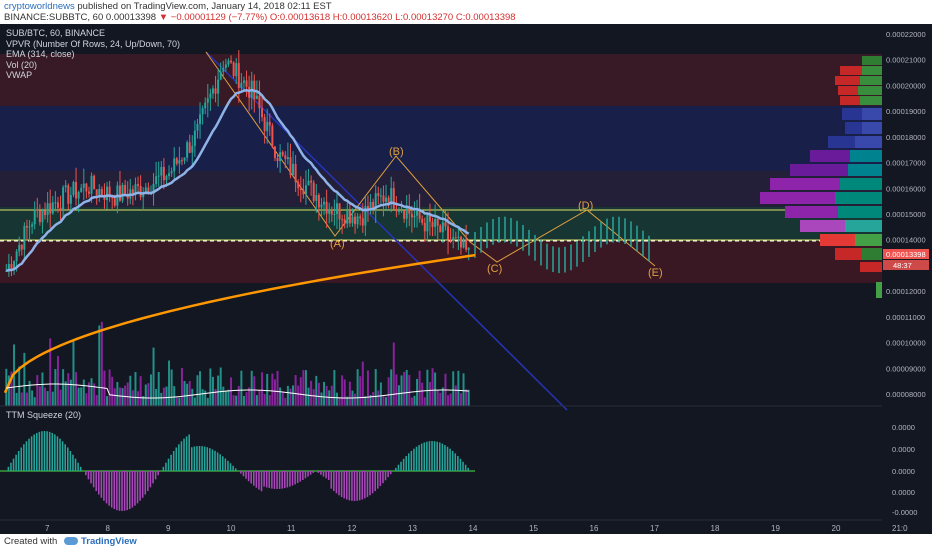 The height and width of the screenshot is (550, 932). I want to click on legend-vpvr: VPVR (Number Of Rows, 24, Up/Down, 70), so click(93, 43).